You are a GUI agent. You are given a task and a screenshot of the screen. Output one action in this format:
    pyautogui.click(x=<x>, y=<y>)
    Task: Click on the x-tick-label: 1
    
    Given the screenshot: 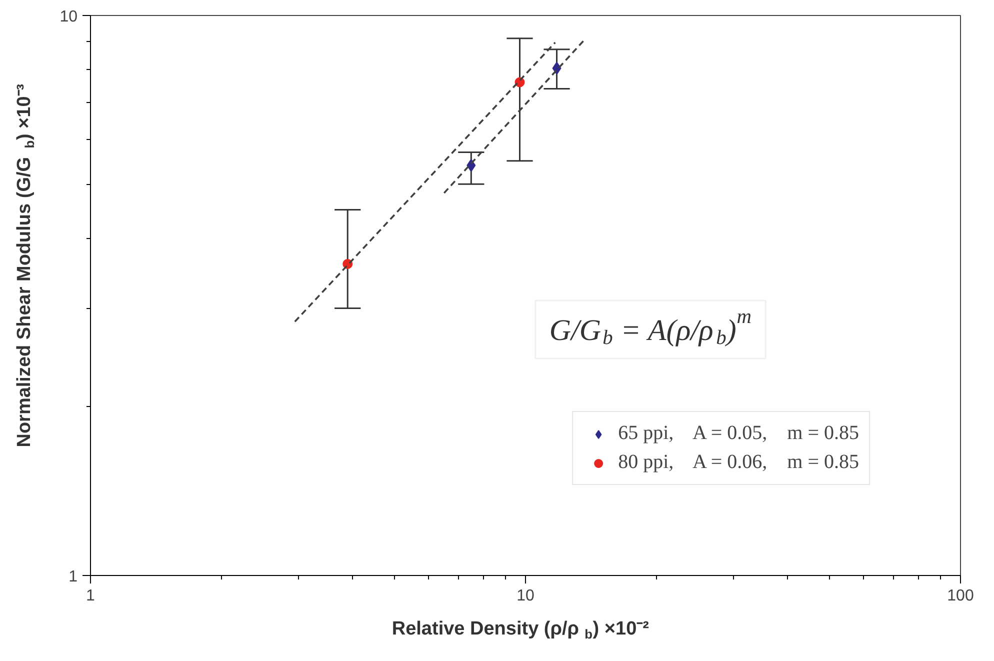 What is the action you would take?
    pyautogui.click(x=91, y=596)
    